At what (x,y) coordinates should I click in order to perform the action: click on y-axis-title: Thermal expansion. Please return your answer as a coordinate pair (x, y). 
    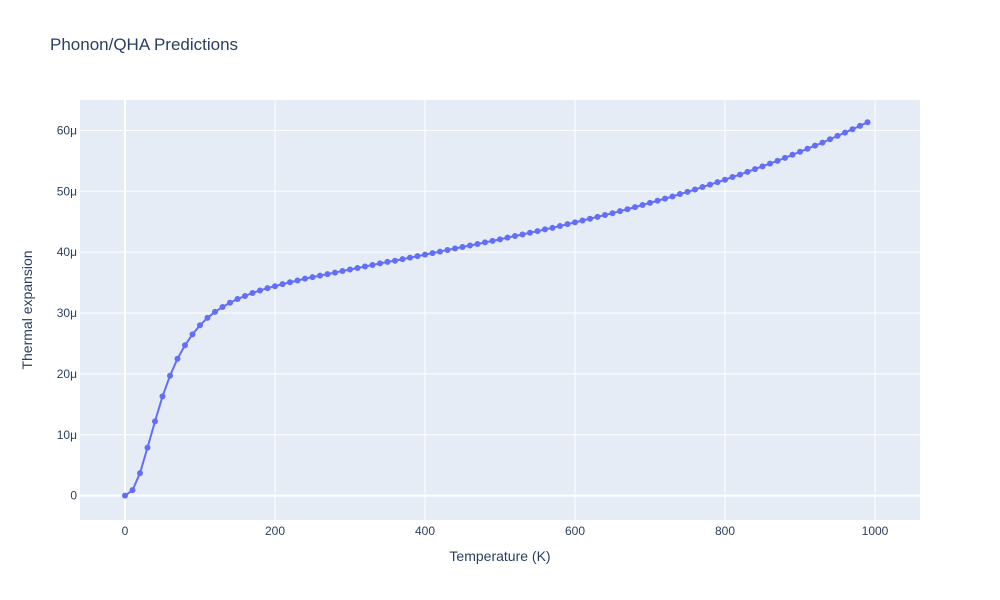
    Looking at the image, I should click on (27, 309).